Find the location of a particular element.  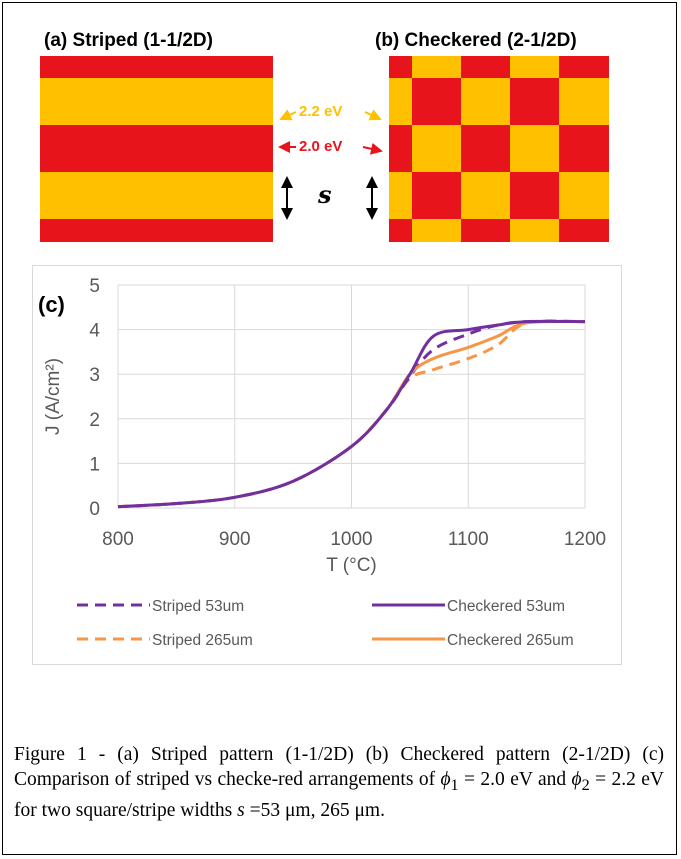

panel-c-label: (c) is located at coordinates (51, 304).